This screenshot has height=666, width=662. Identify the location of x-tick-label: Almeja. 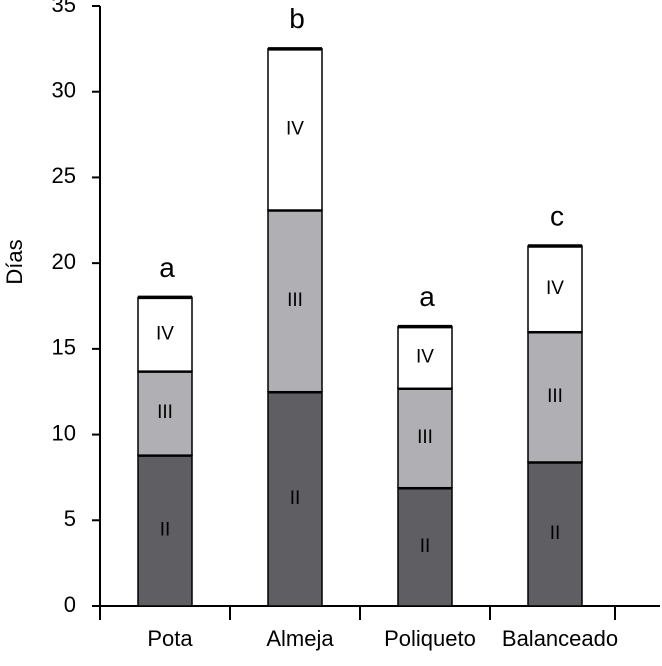
(300, 638).